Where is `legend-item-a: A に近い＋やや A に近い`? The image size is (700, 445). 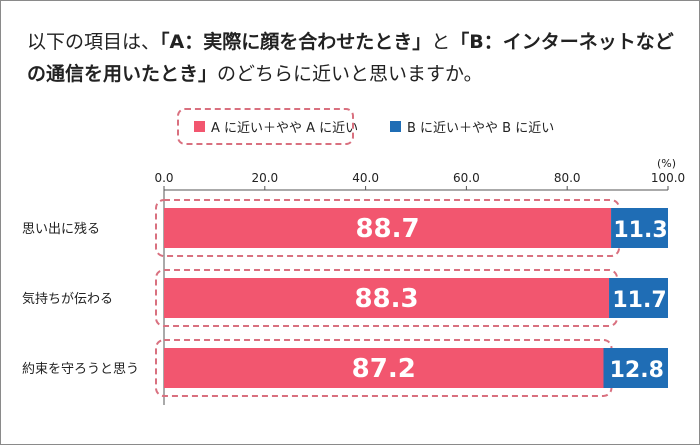
legend-item-a: A に近い＋やや A に近い is located at coordinates (276, 126).